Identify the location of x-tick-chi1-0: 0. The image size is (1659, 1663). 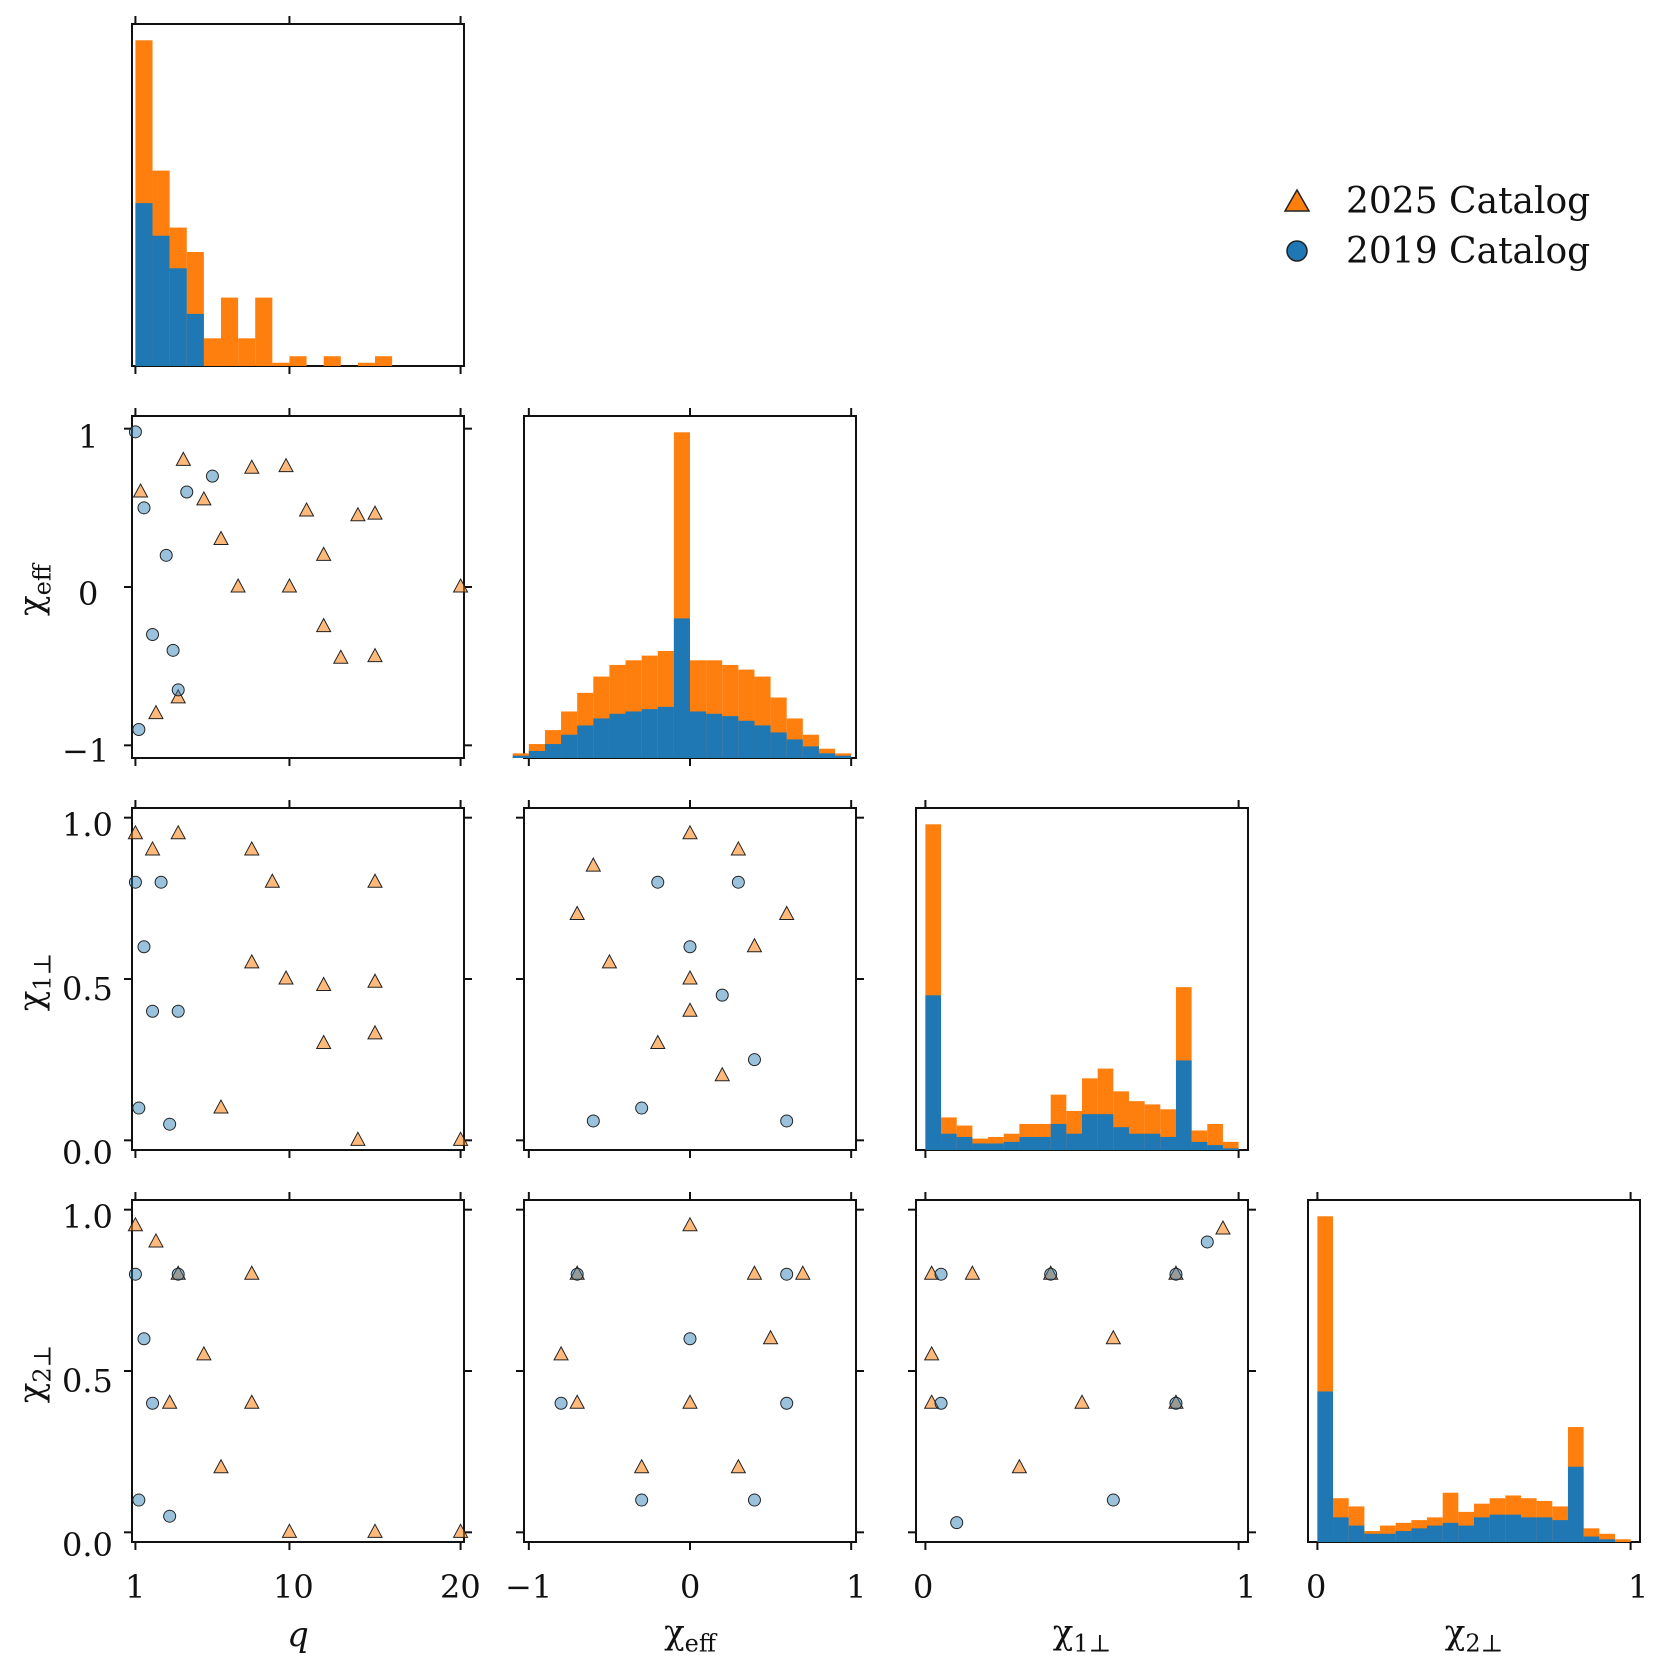
(923, 1587).